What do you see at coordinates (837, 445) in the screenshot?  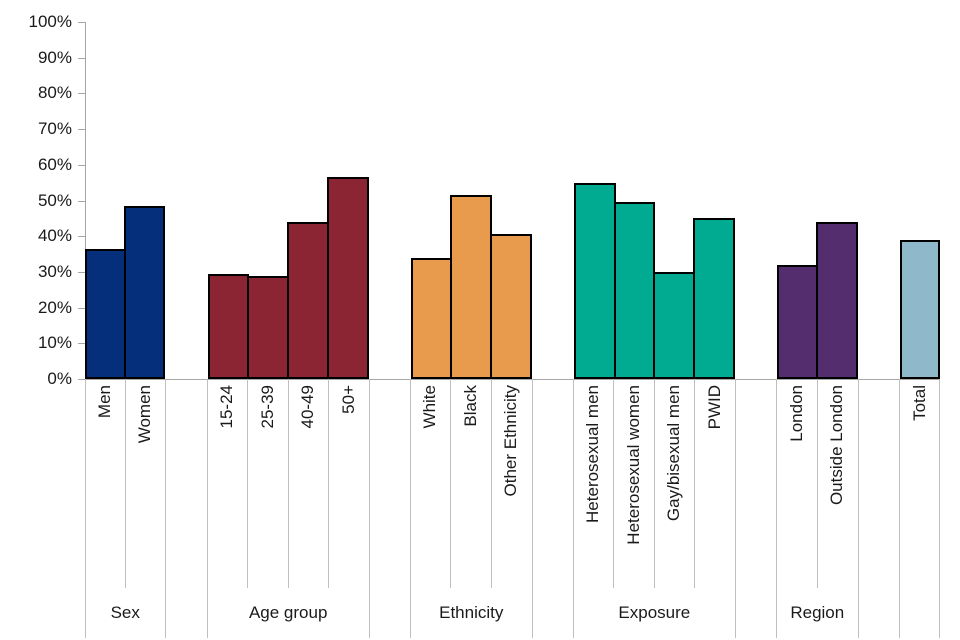 I see `bar-label: Outside London` at bounding box center [837, 445].